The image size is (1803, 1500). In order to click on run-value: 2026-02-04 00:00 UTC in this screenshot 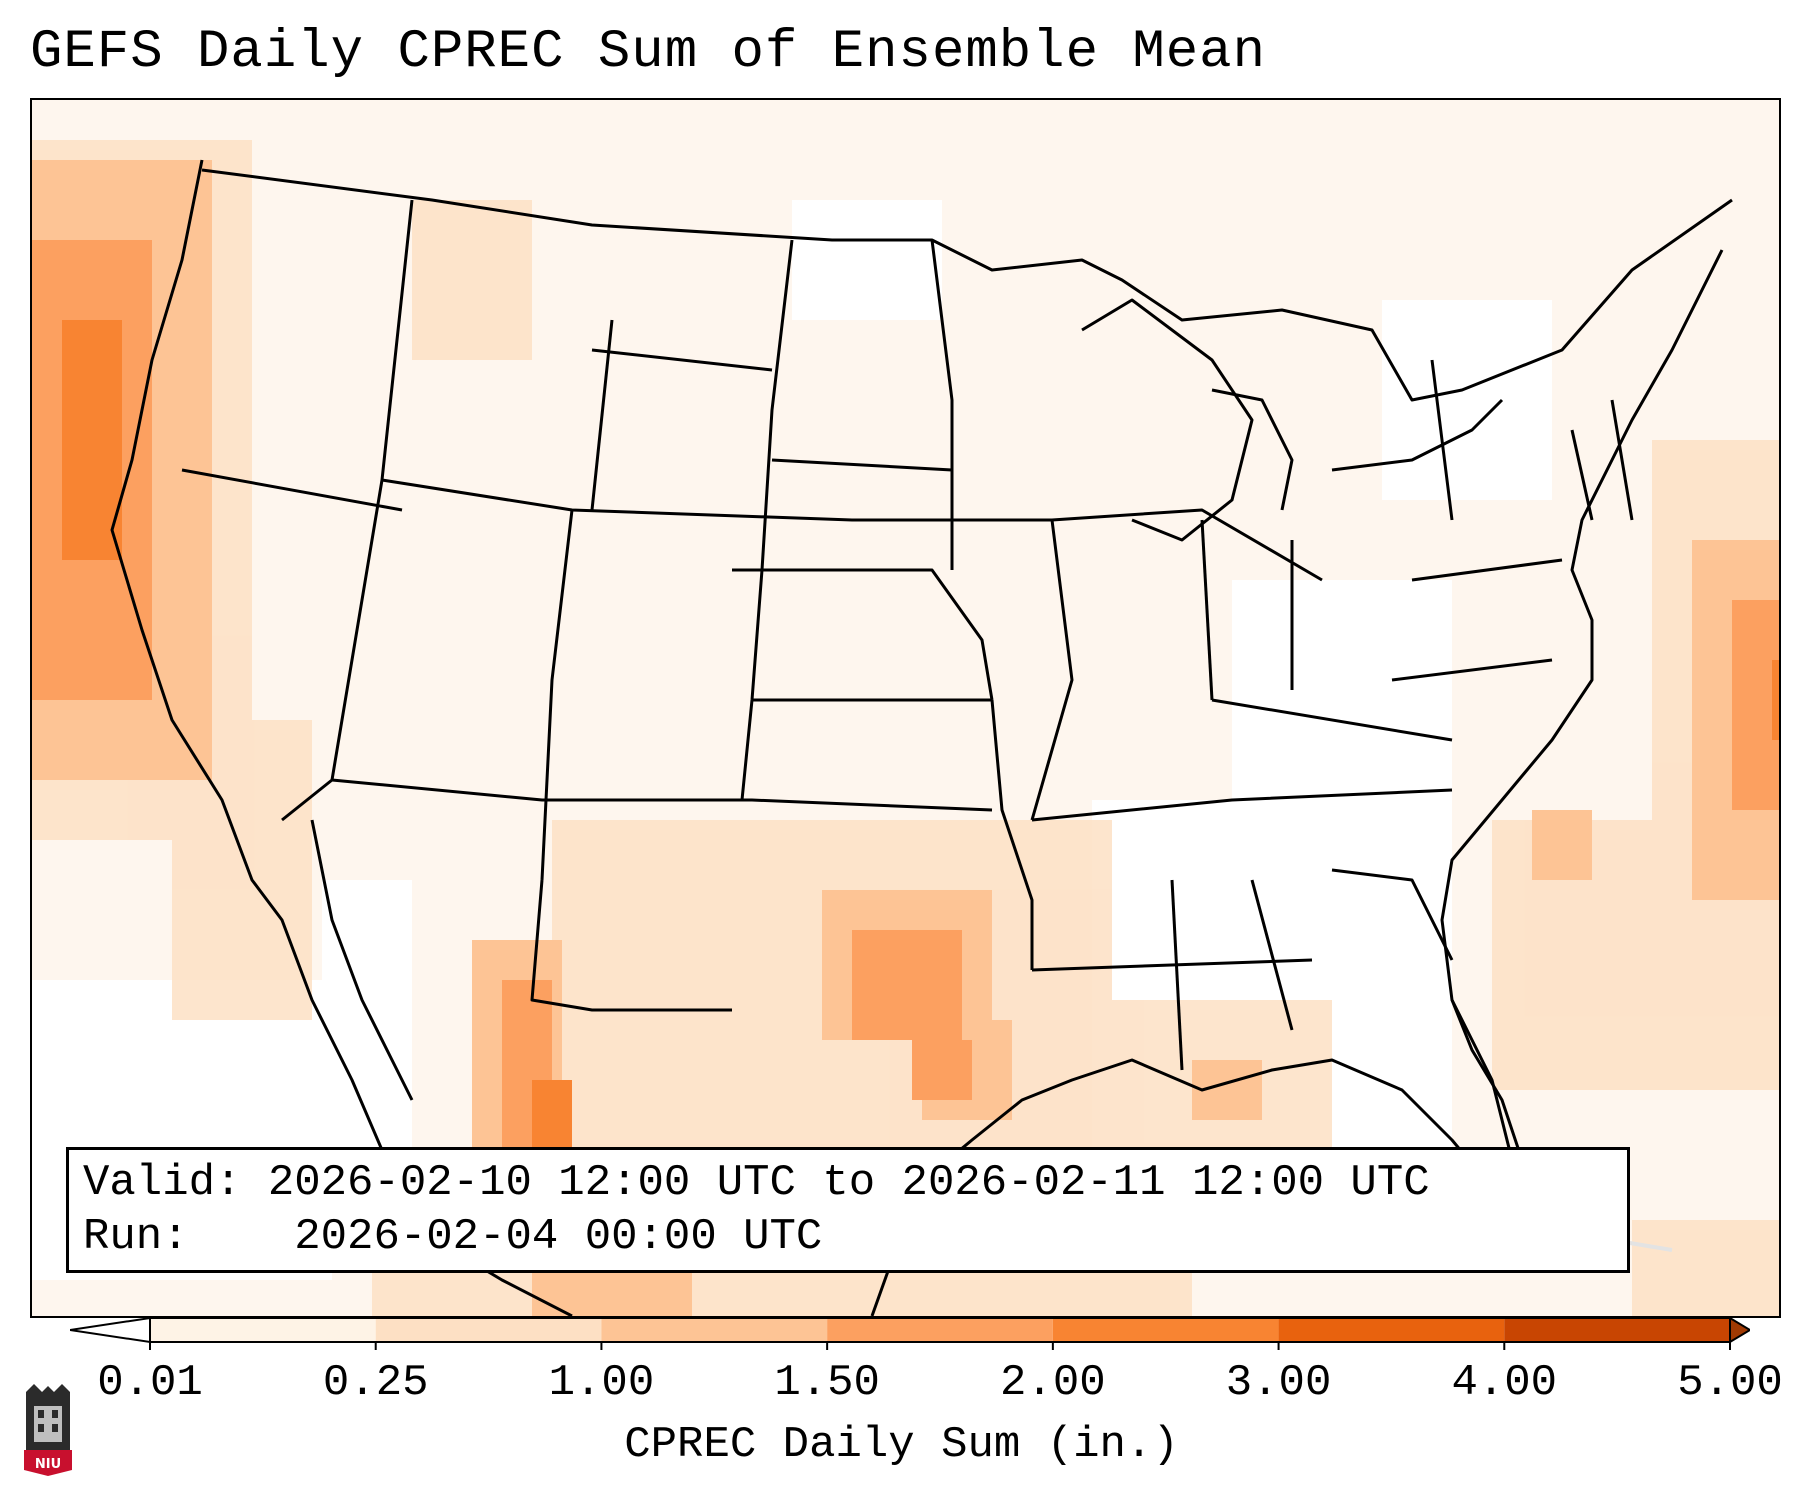, I will do `click(558, 1237)`.